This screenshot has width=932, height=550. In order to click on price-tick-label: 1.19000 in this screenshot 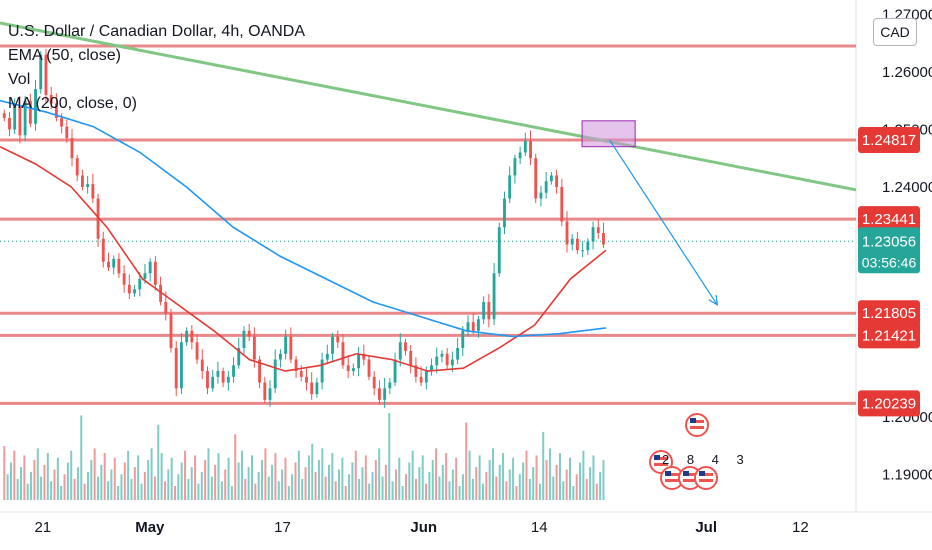, I will do `click(907, 475)`.